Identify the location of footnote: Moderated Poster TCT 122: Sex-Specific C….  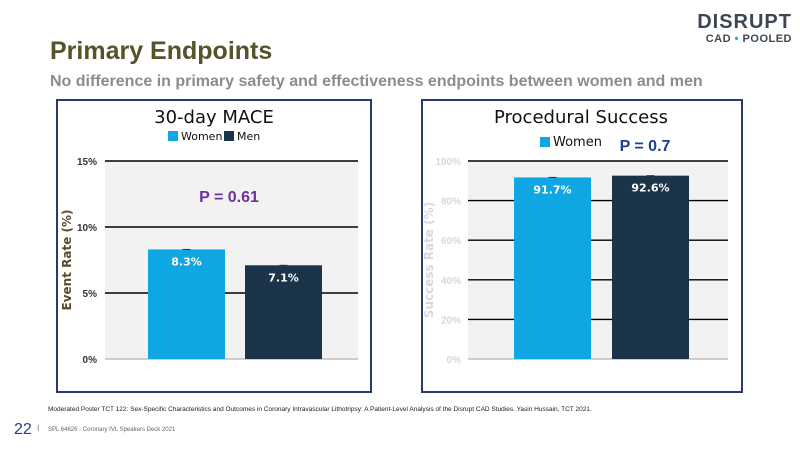
(320, 409).